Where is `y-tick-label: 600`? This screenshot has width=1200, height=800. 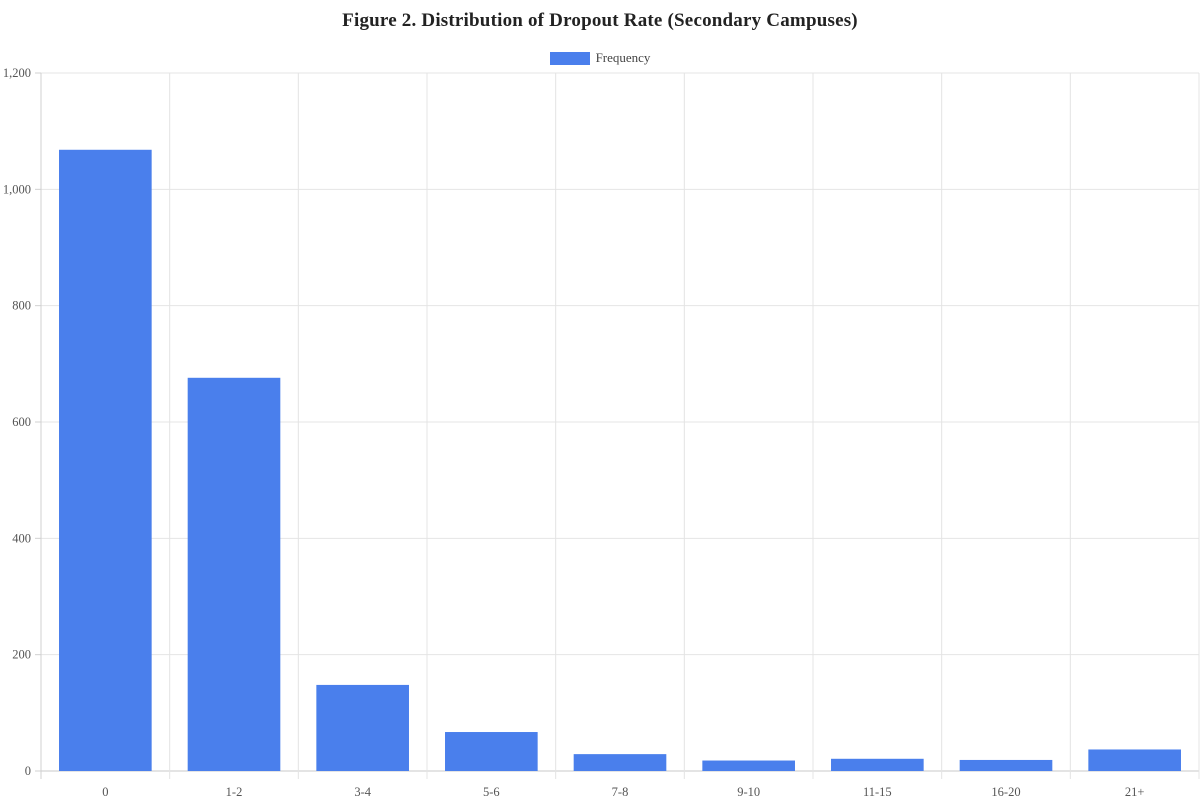 y-tick-label: 600 is located at coordinates (21, 422).